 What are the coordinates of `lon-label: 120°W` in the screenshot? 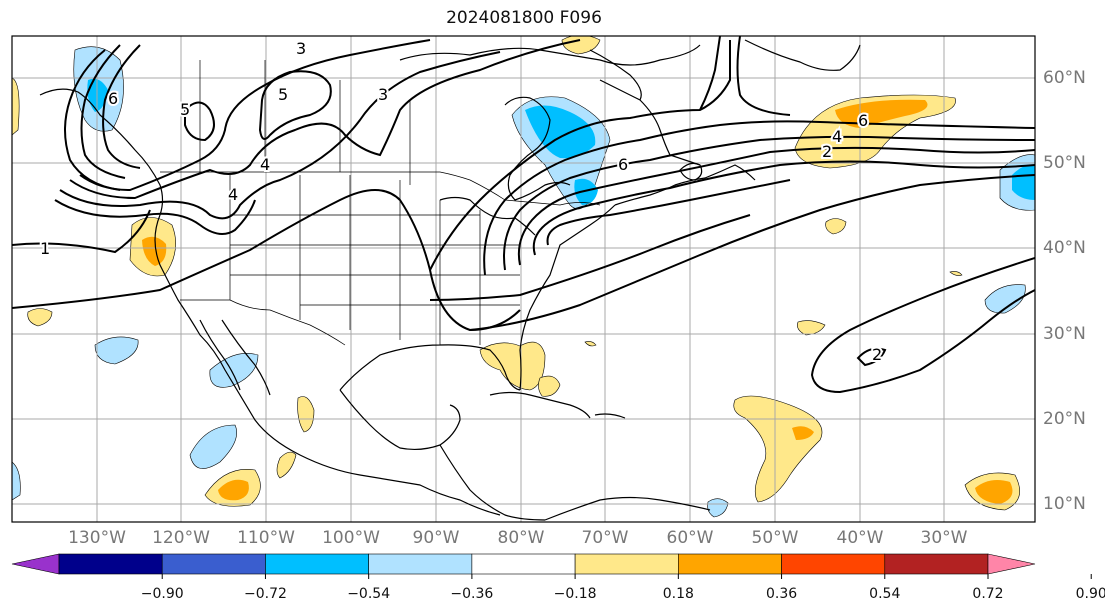 It's located at (181, 538).